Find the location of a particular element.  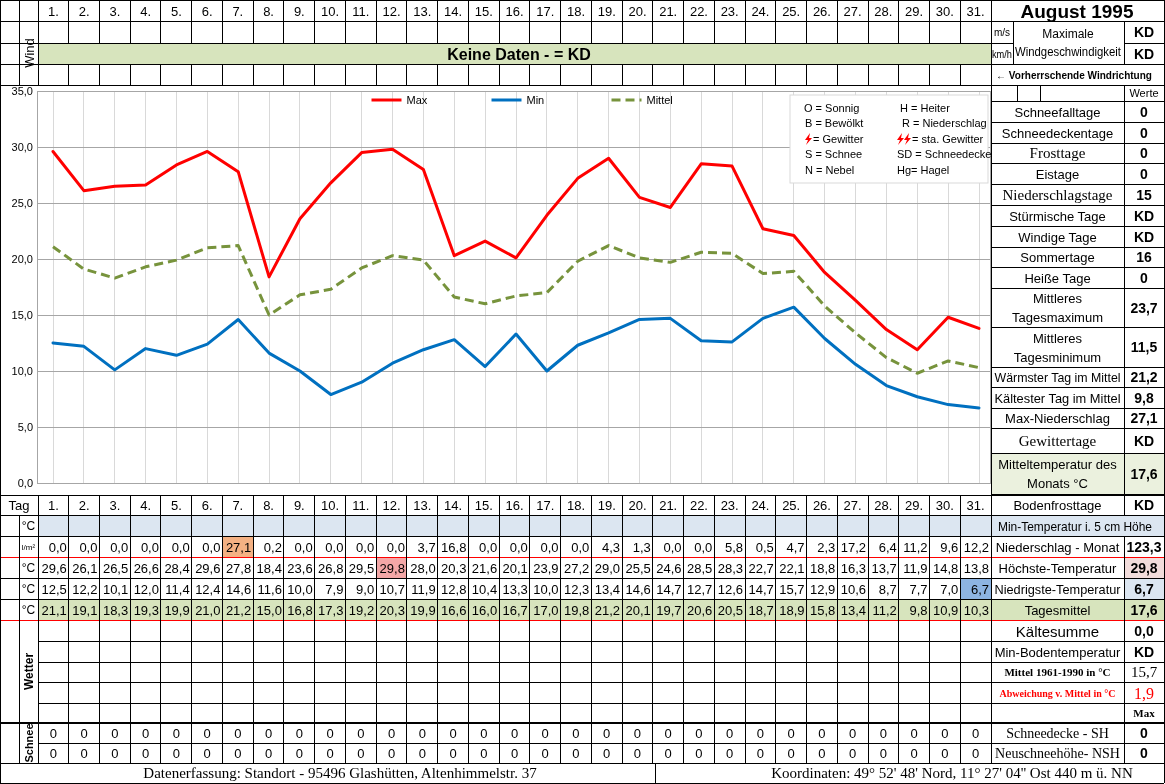

category-label: 5. is located at coordinates (176, 10).